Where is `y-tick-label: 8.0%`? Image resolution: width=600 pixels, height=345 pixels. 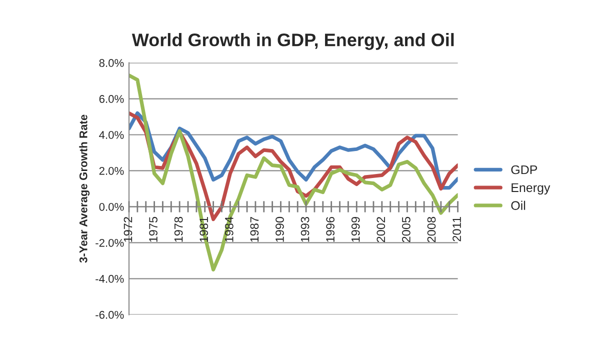
y-tick-label: 8.0% is located at coordinates (111, 63).